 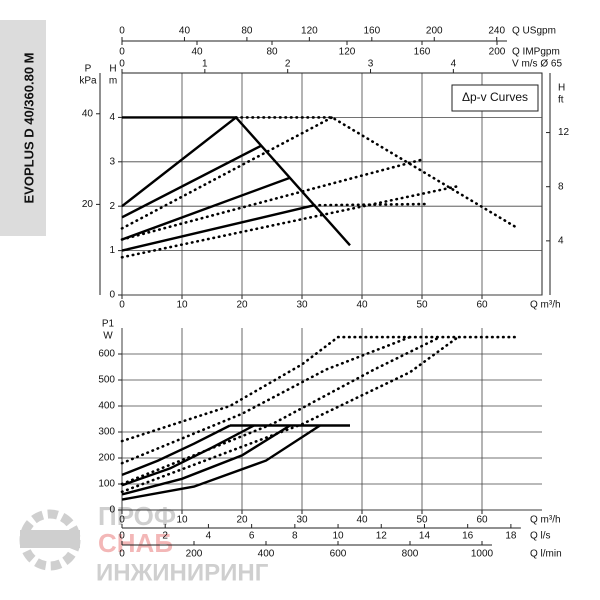 I want to click on tick-label: 600, so click(x=338, y=554).